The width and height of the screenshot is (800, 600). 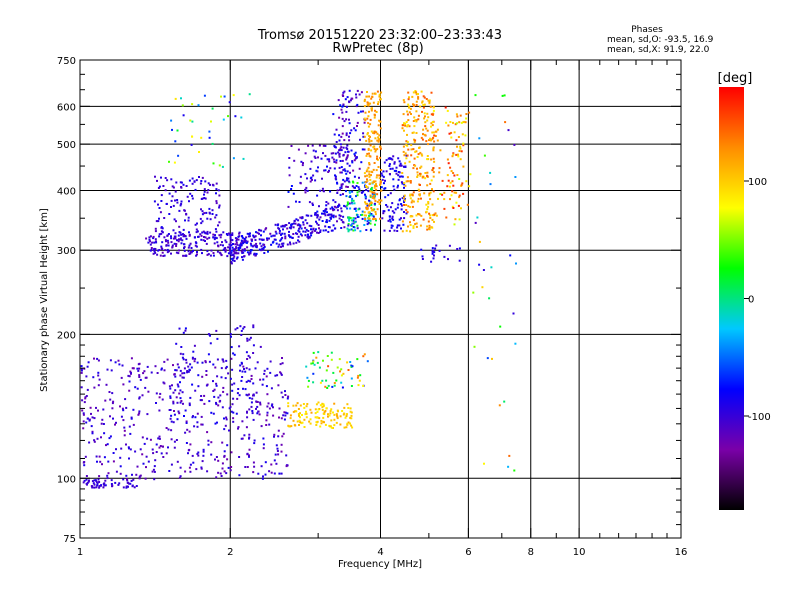 I want to click on colorbar-tick-label: -100, so click(x=759, y=417).